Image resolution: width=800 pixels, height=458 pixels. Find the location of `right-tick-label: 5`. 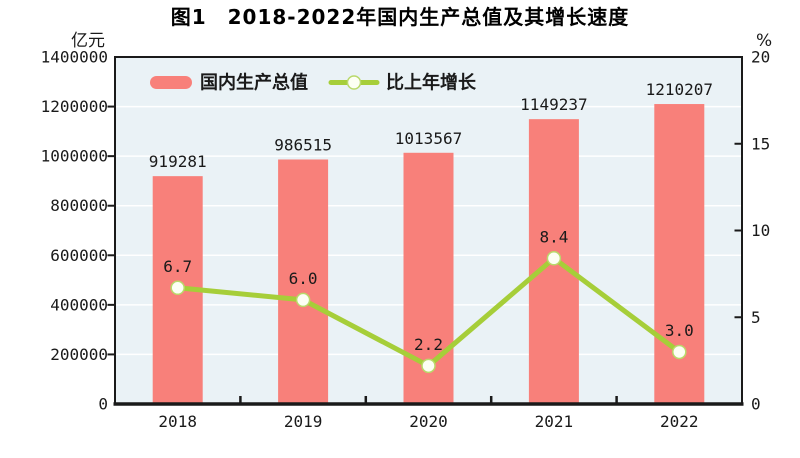

right-tick-label: 5 is located at coordinates (756, 317).